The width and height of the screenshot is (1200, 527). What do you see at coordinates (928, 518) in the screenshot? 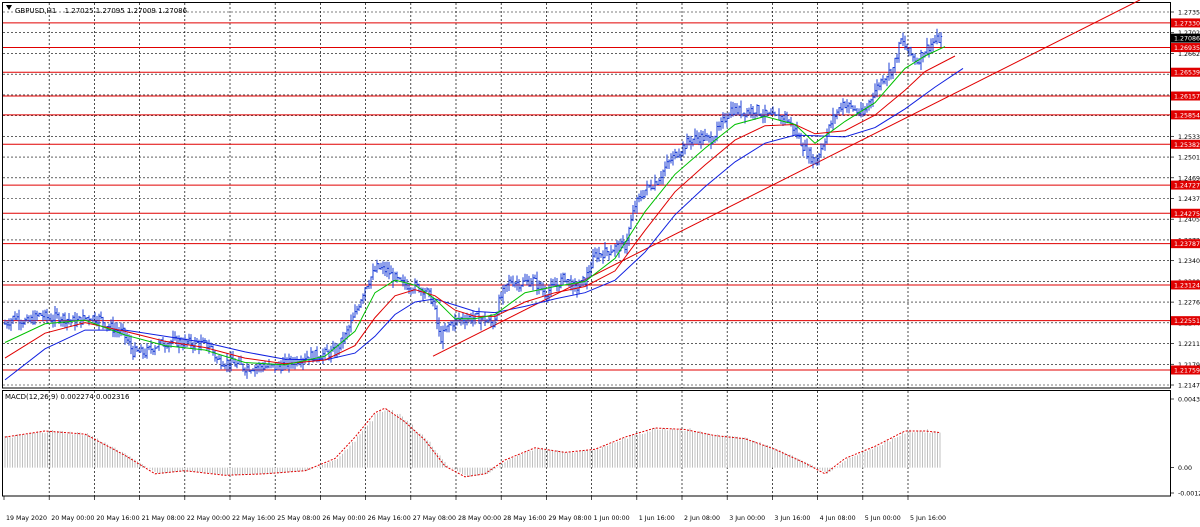
I see `x-tick-label: 5 Jun 16:00` at bounding box center [928, 518].